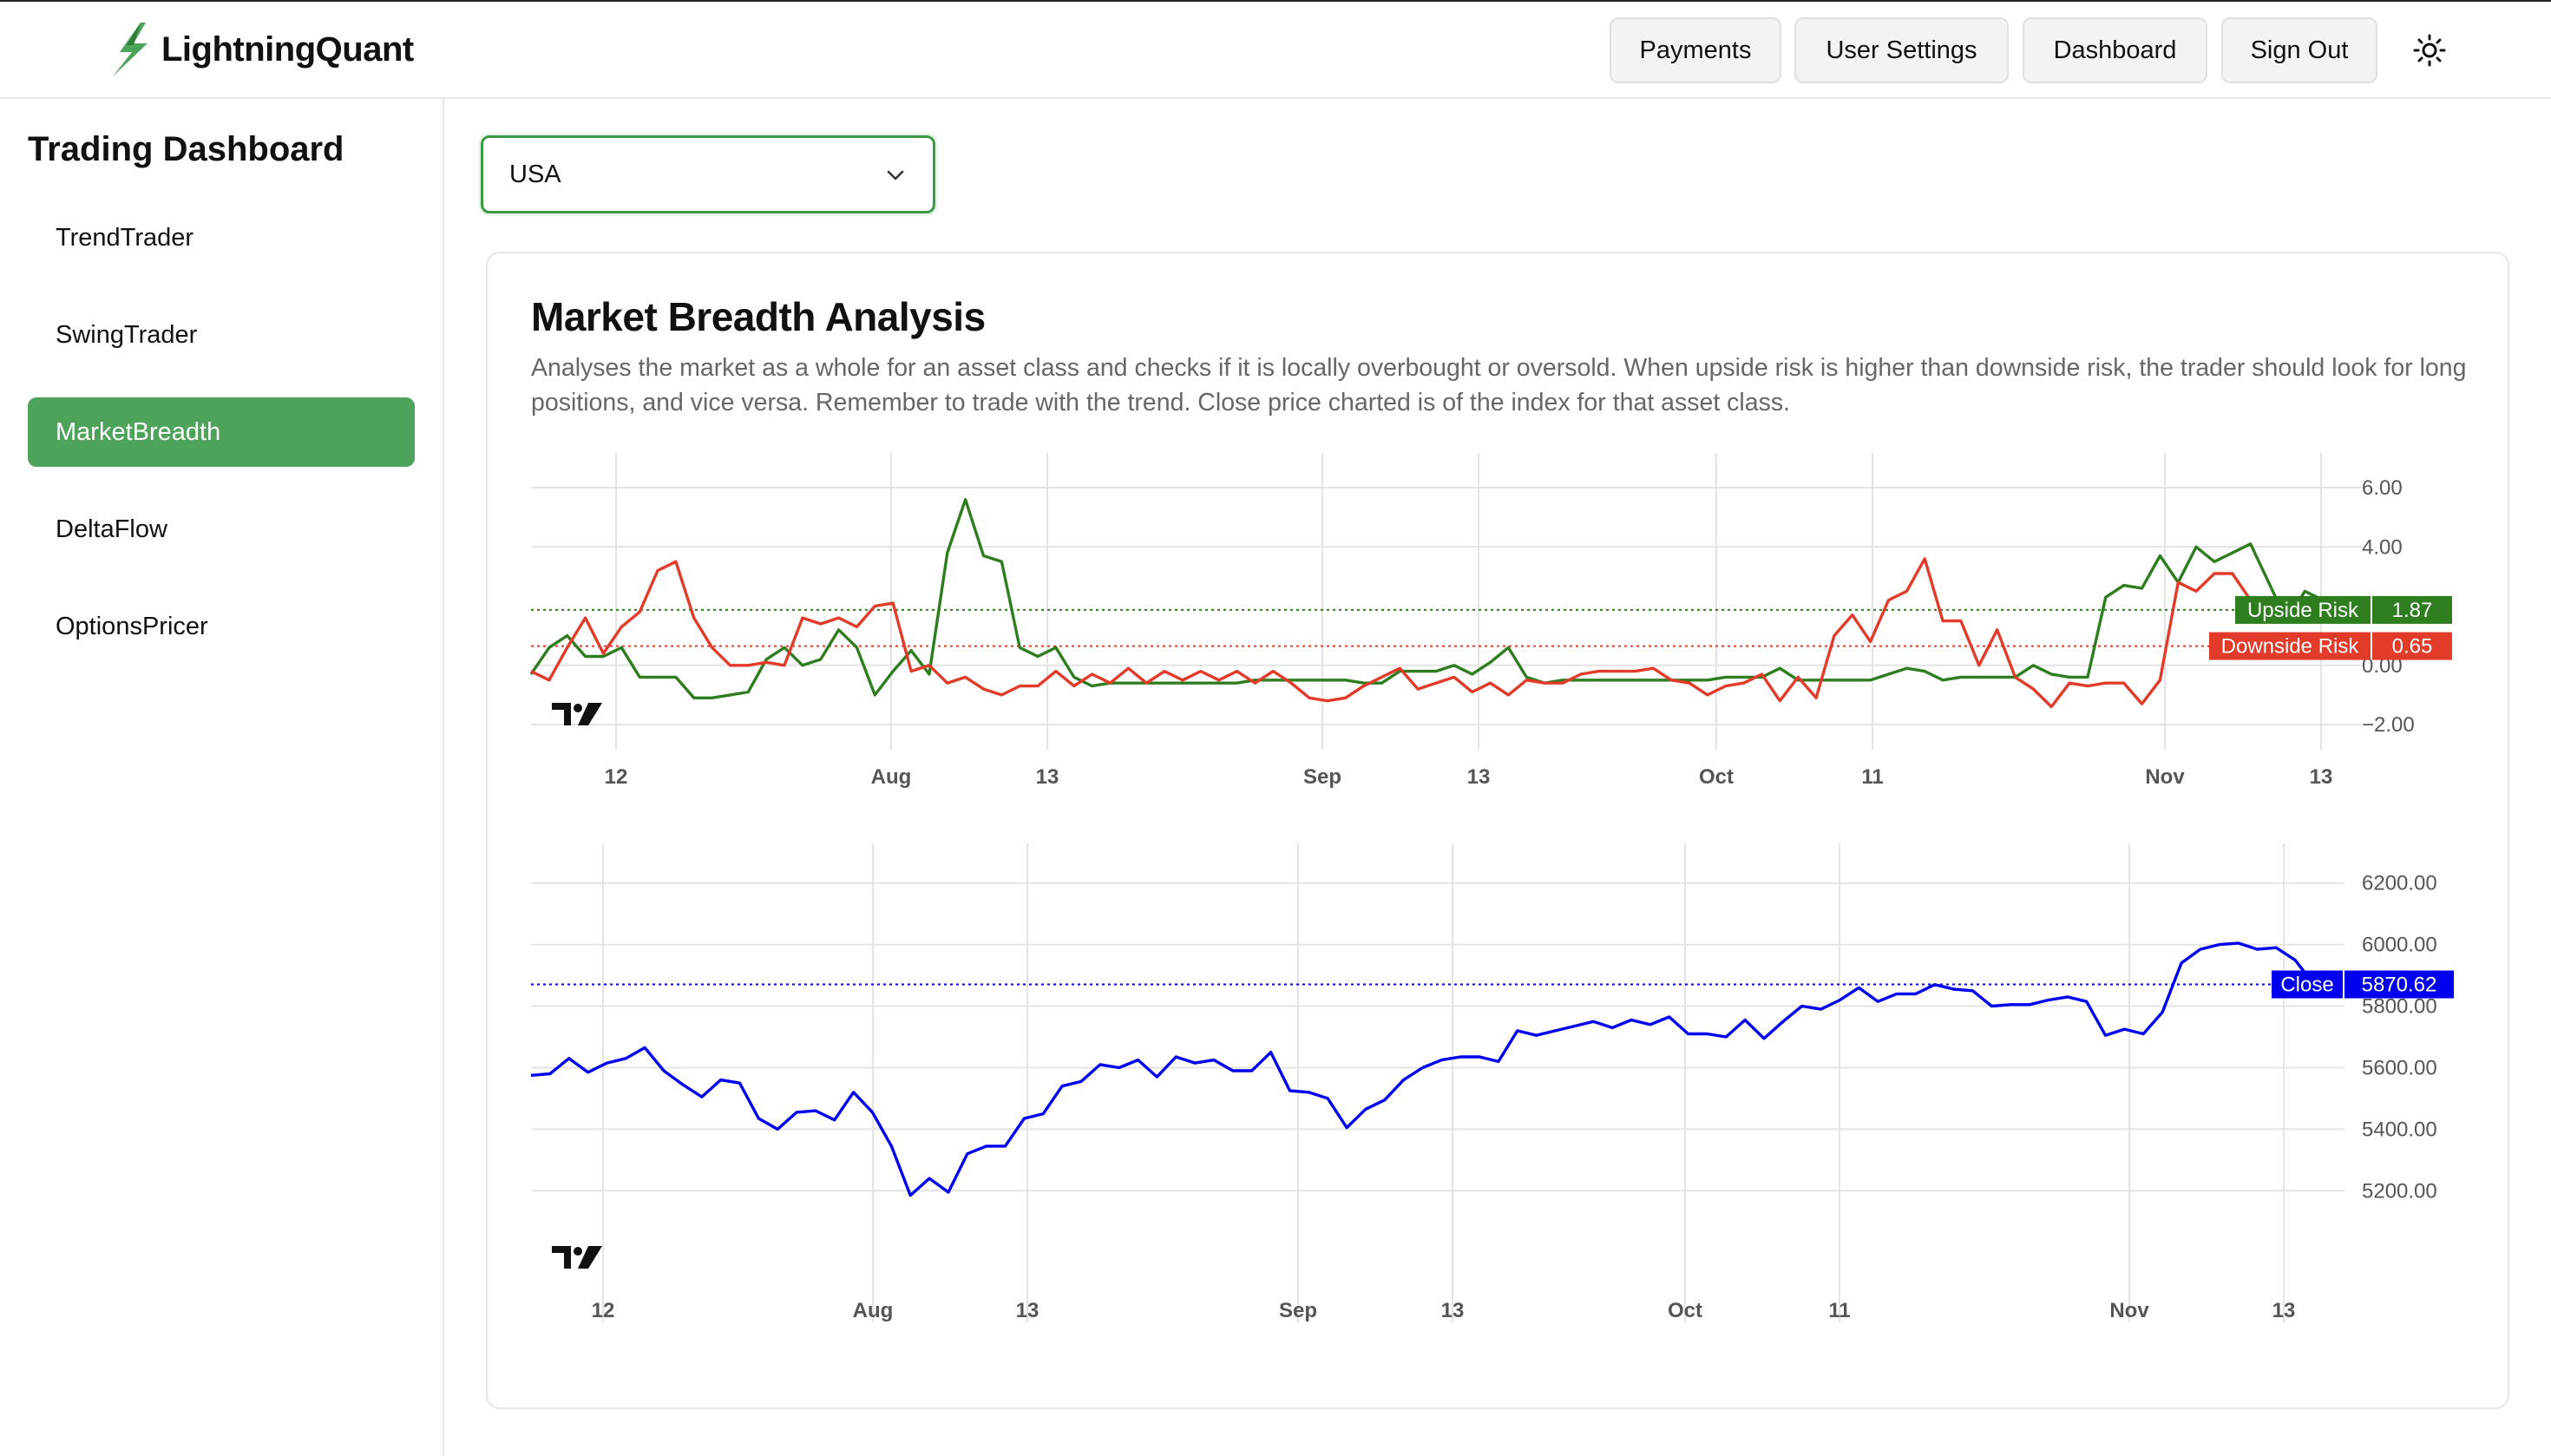 The image size is (2551, 1456). I want to click on y-tick-label: −2.00, so click(2388, 725).